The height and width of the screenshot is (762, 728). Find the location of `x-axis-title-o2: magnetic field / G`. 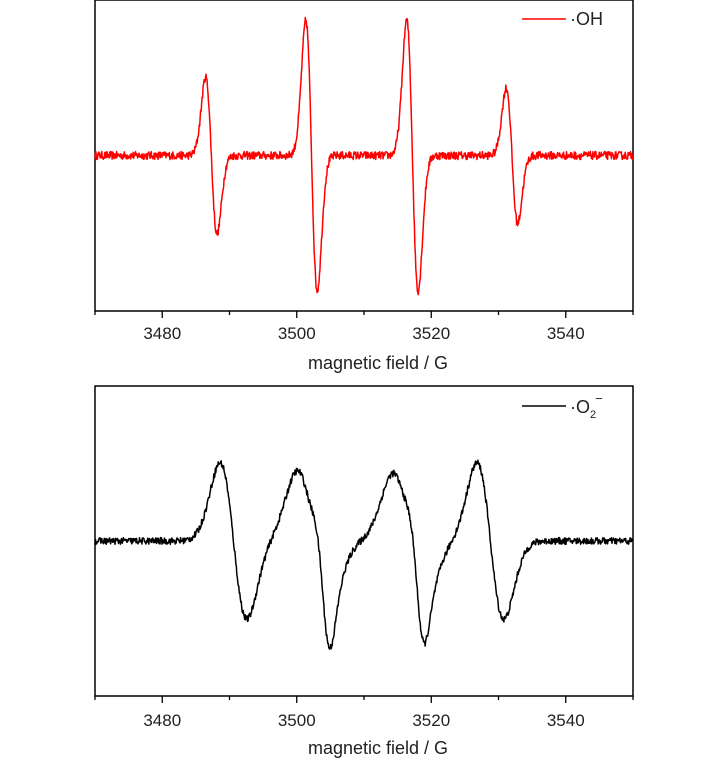

x-axis-title-o2: magnetic field / G is located at coordinates (378, 748).